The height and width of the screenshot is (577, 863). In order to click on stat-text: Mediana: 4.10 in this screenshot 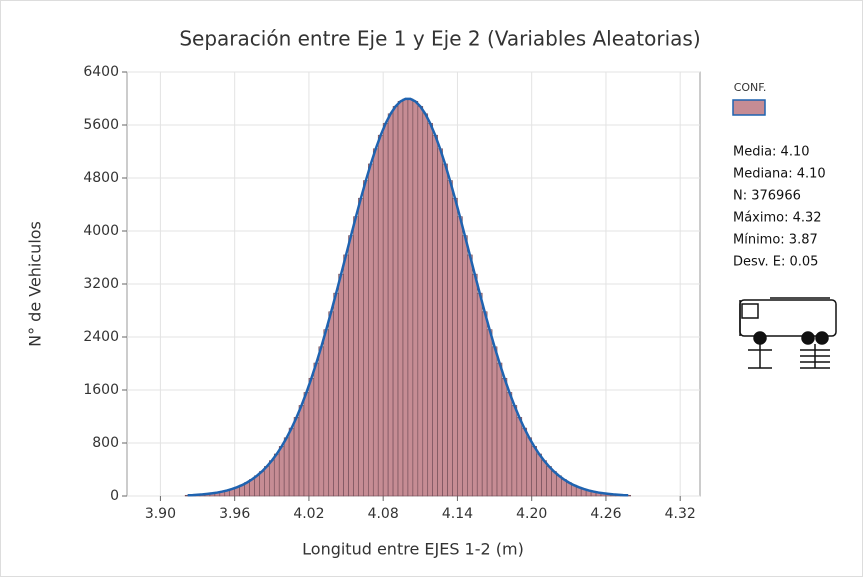, I will do `click(779, 174)`.